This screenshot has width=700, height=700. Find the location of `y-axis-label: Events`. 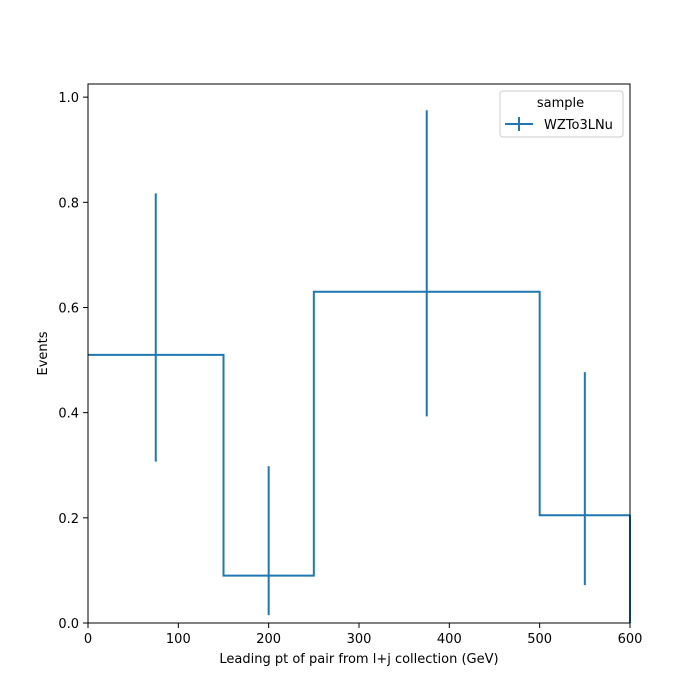

y-axis-label: Events is located at coordinates (43, 353).